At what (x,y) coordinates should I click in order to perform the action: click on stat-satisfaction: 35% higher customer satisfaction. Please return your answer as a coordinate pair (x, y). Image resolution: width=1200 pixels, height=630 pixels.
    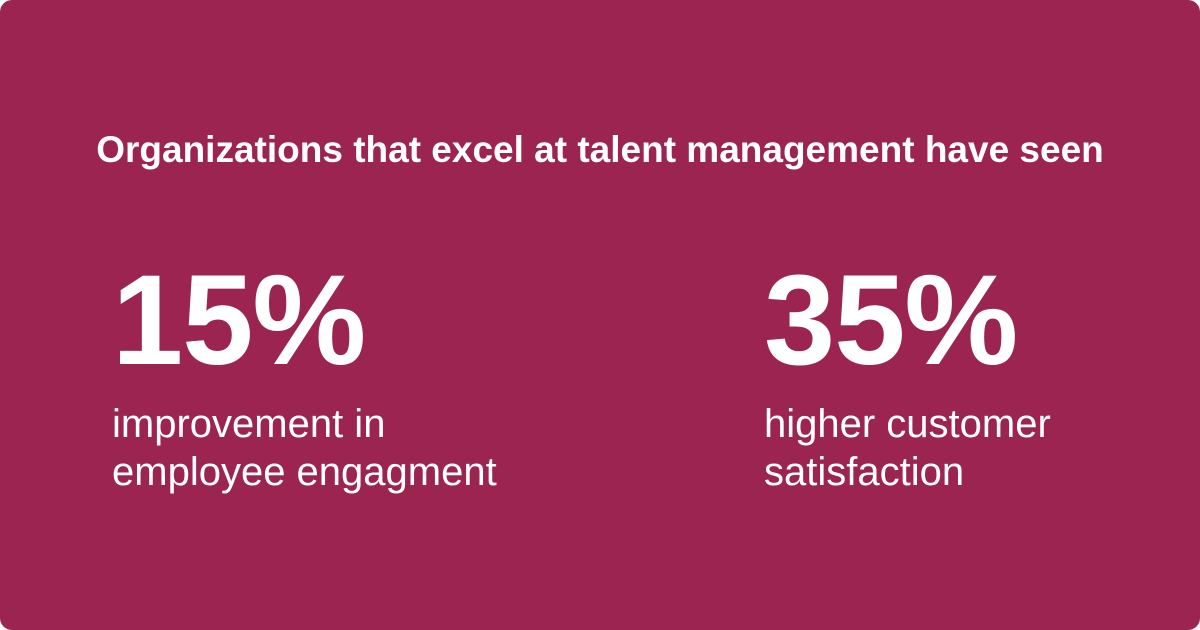
    Looking at the image, I should click on (982, 371).